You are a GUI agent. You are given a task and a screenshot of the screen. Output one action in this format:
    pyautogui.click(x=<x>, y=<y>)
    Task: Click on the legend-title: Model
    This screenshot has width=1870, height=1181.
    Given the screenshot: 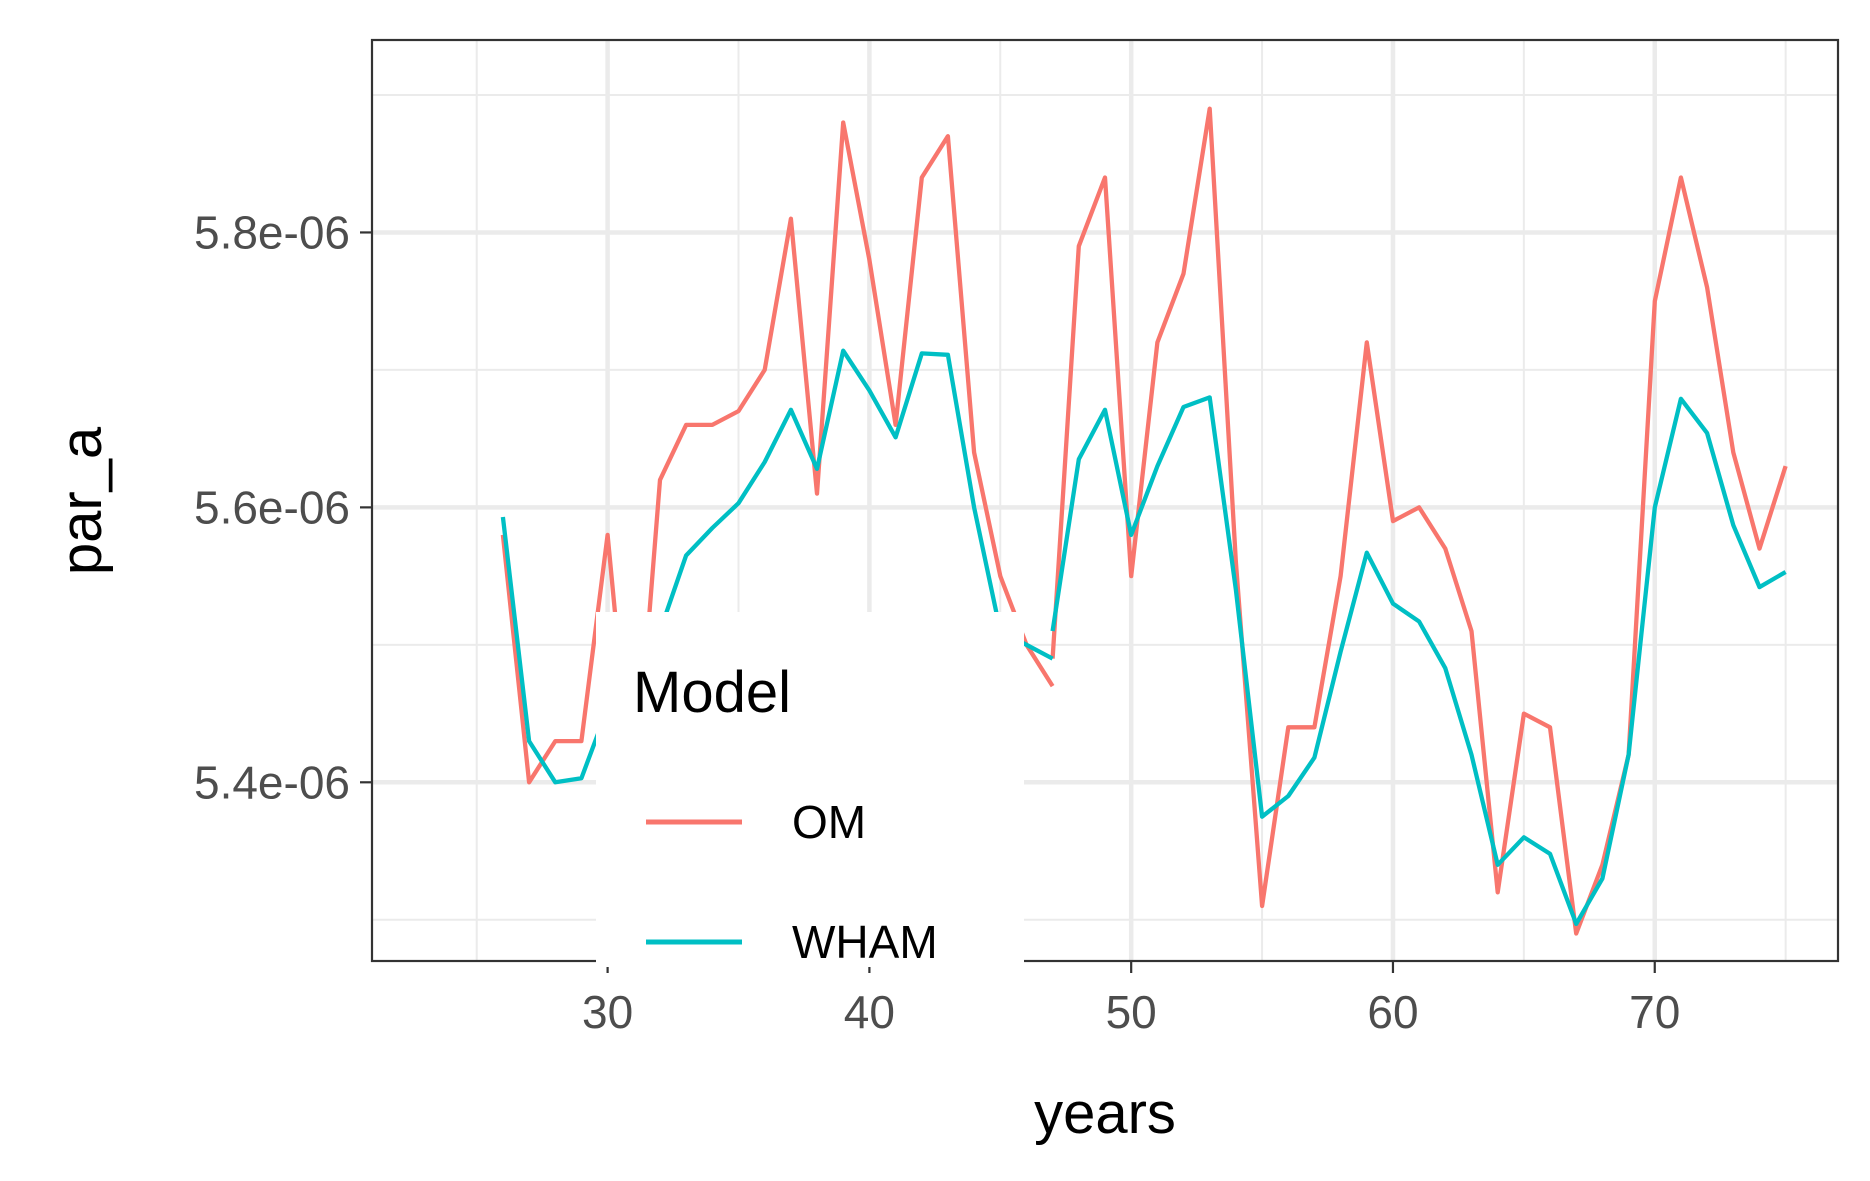 What is the action you would take?
    pyautogui.click(x=712, y=692)
    